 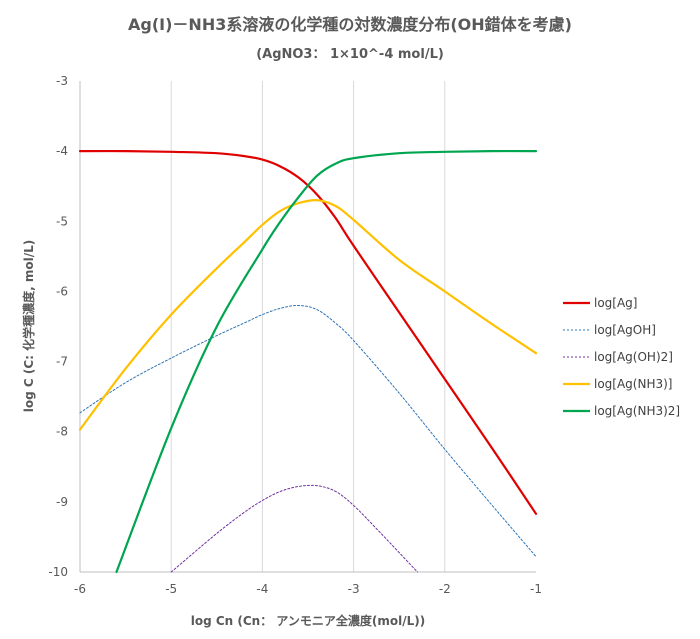 I want to click on y-tick-label: -5, so click(x=62, y=221).